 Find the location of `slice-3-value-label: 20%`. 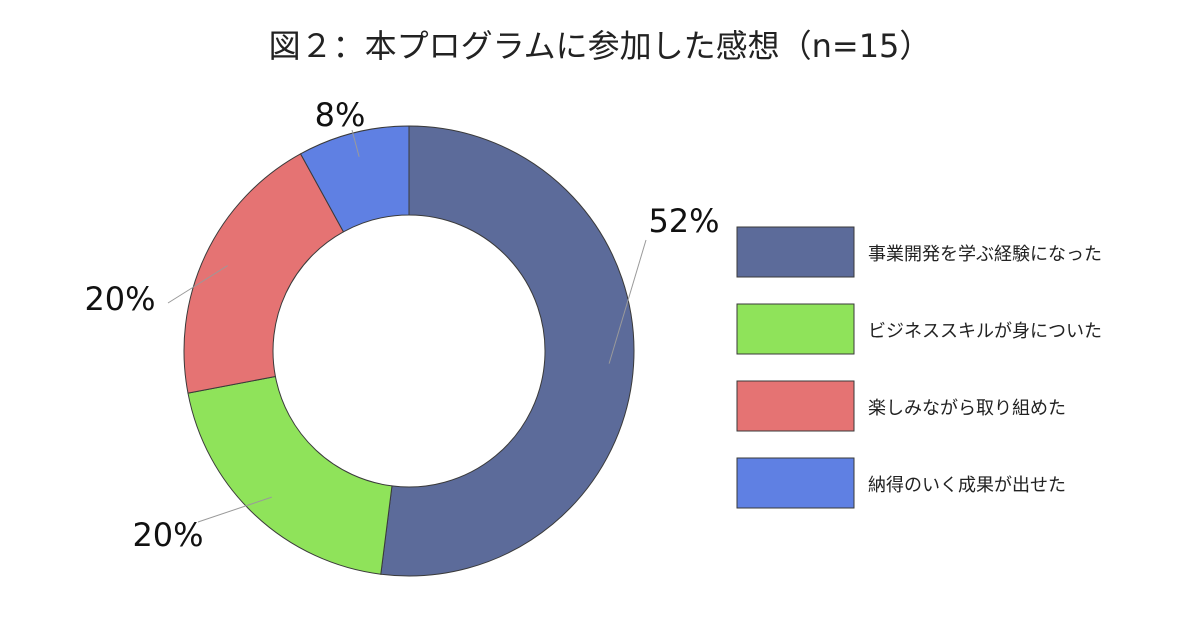

slice-3-value-label: 20% is located at coordinates (119, 299).